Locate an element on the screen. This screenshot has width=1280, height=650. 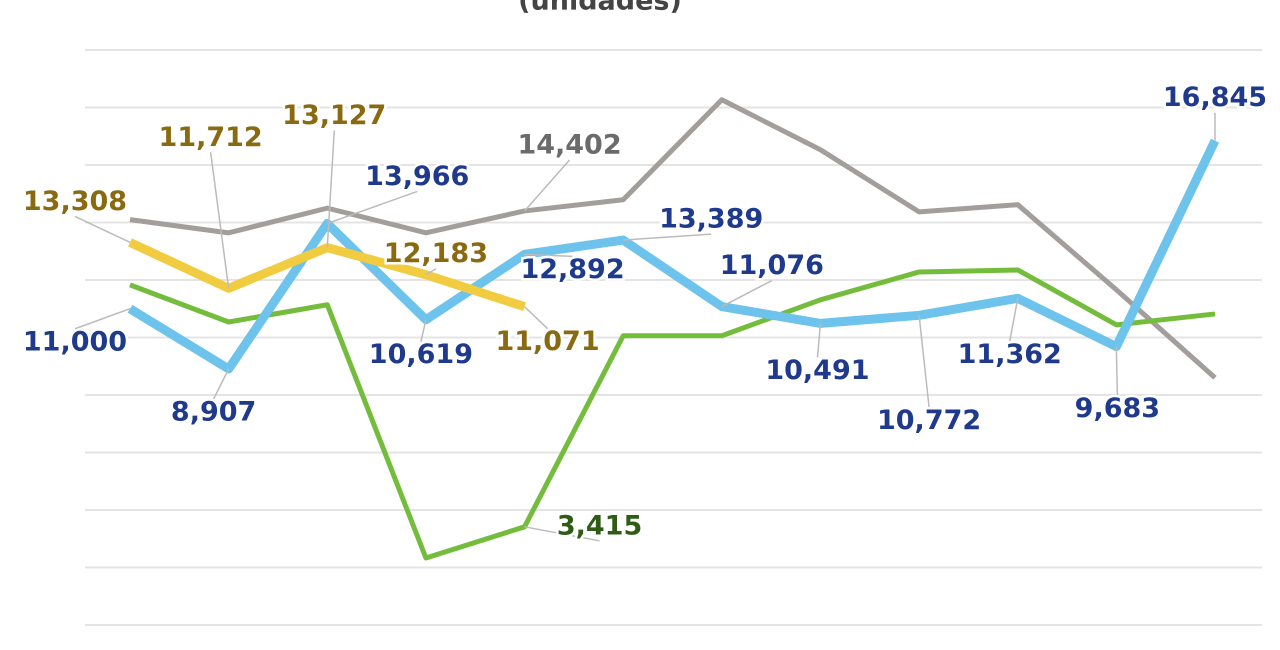
data-label: 13,966 is located at coordinates (417, 176).